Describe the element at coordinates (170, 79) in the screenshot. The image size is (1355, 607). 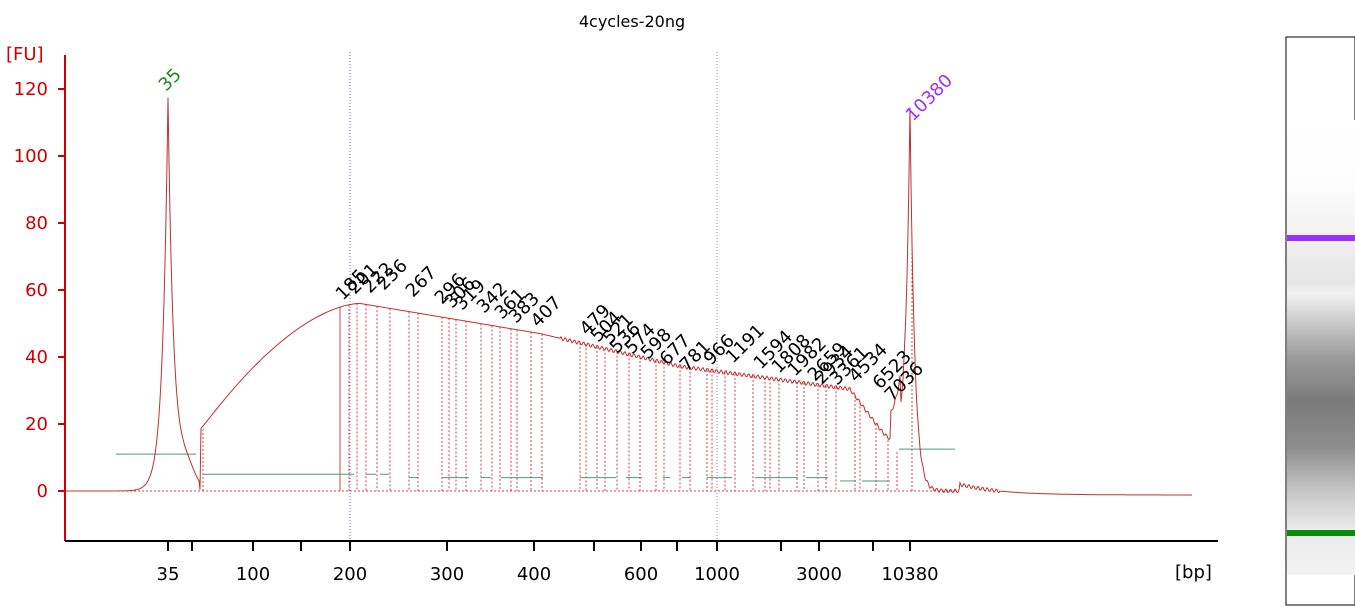
I see `marker-peak-label: 35` at that location.